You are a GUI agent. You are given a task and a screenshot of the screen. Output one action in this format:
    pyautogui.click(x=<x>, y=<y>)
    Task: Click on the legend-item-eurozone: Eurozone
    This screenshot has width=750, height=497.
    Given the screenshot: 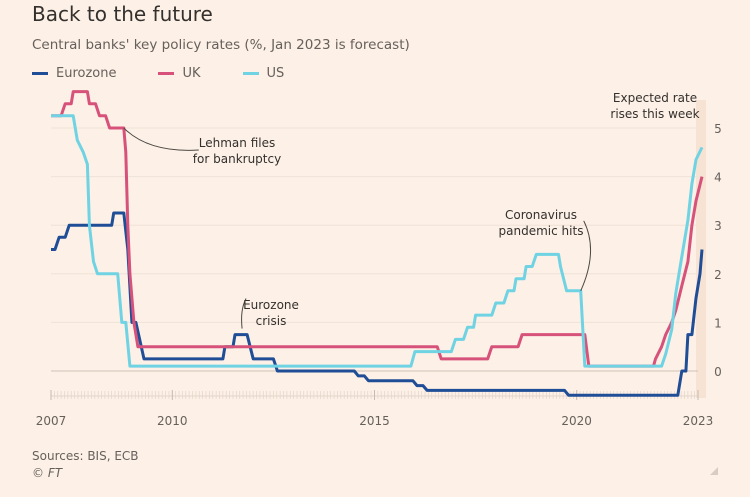 What is the action you would take?
    pyautogui.click(x=74, y=73)
    